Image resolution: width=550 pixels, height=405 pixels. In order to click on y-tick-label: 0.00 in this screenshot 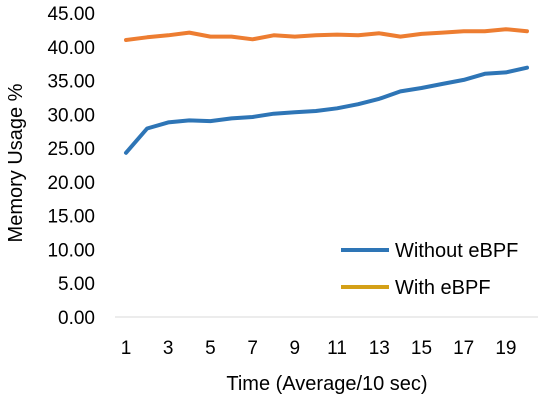, I will do `click(76, 318)`.